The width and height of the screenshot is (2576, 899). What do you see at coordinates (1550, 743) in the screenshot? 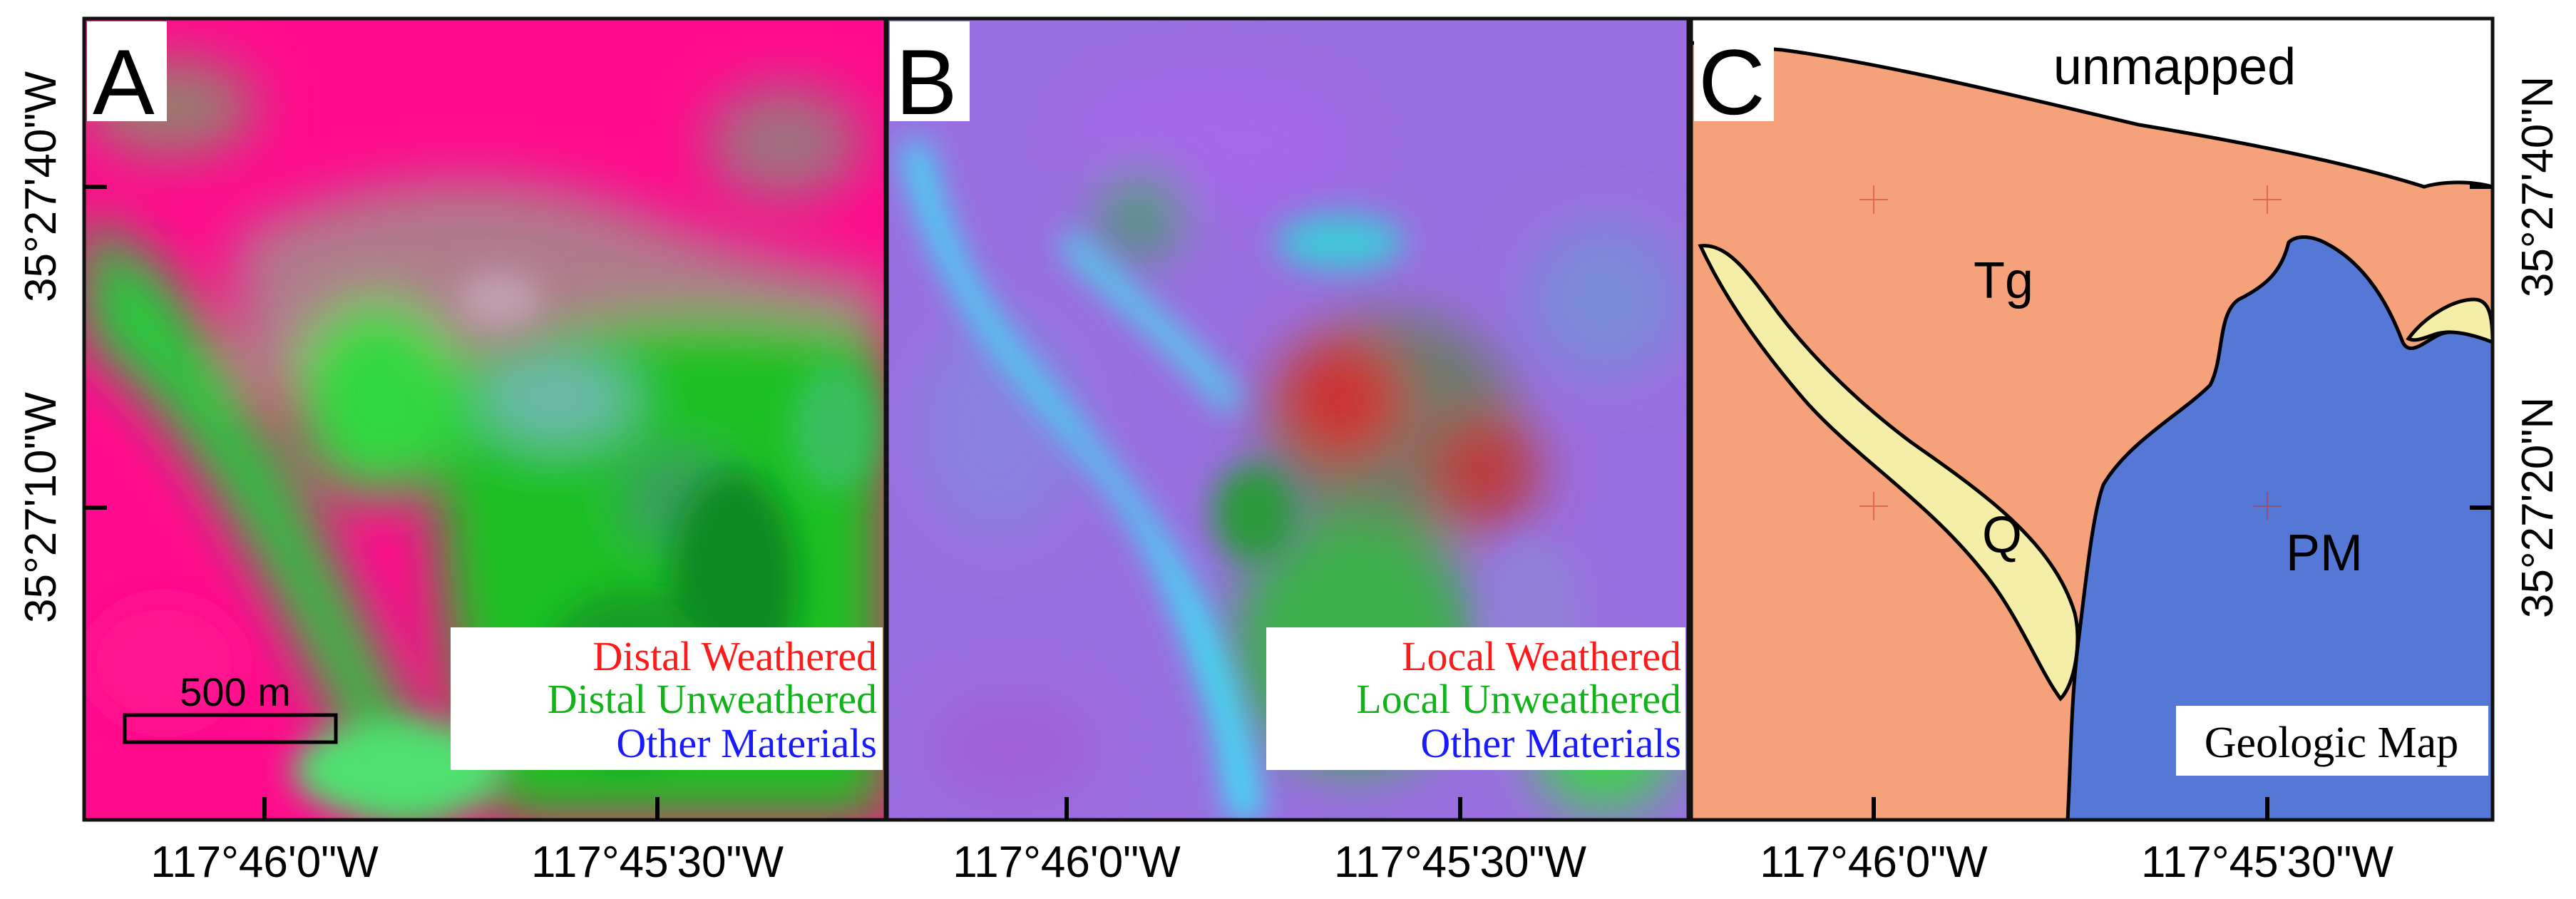
I see `panel-b-legend-other: Other Materials` at bounding box center [1550, 743].